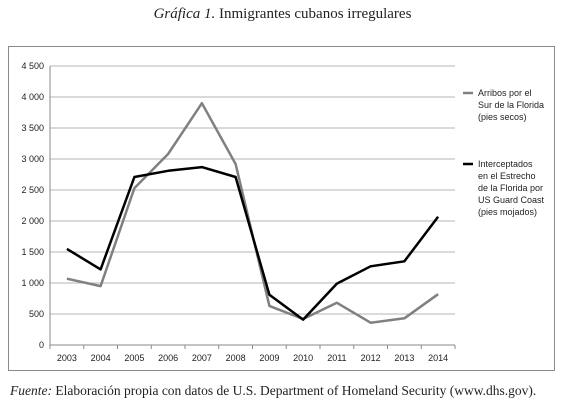 The image size is (565, 412). Describe the element at coordinates (505, 164) in the screenshot. I see `legend-label-2: Interceptados` at that location.